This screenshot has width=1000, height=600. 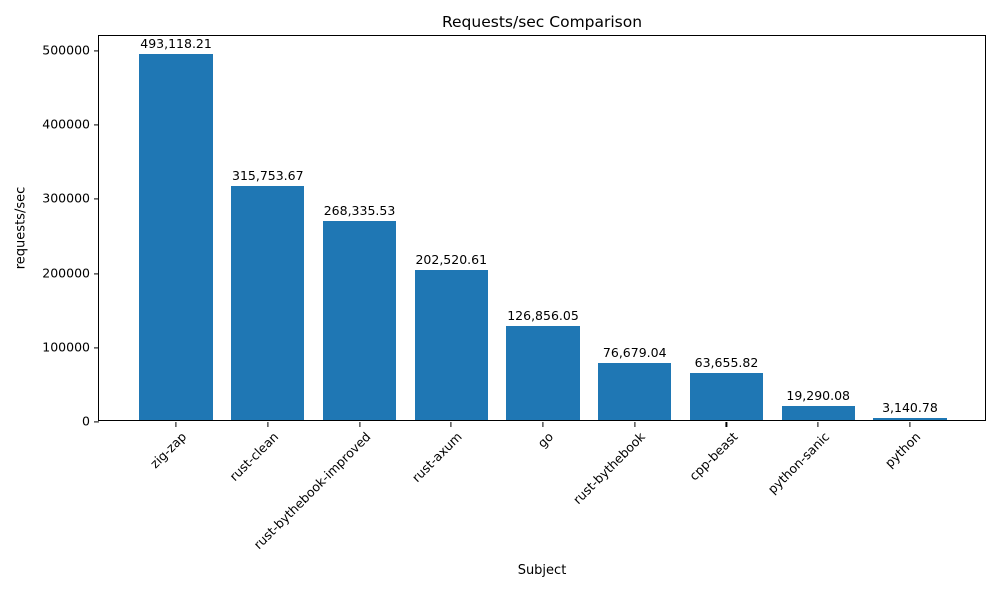 I want to click on bar-rust-bythebook, so click(x=635, y=391).